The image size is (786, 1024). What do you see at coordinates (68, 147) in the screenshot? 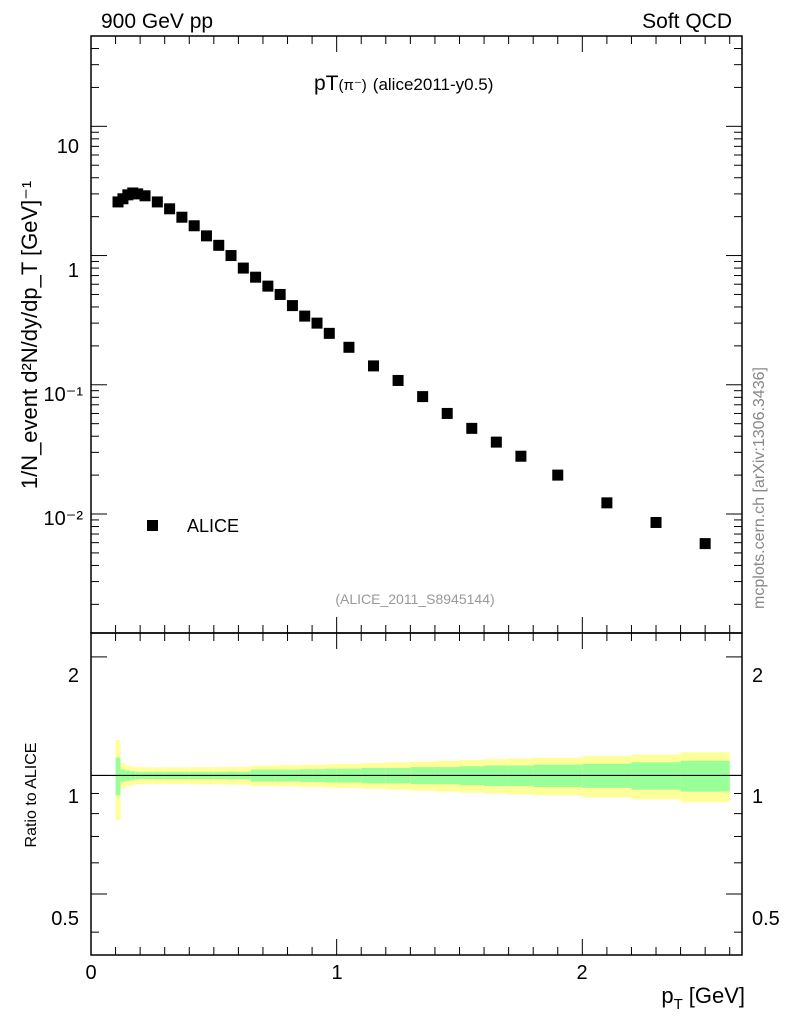
I see `y-tick-label-10: 10` at bounding box center [68, 147].